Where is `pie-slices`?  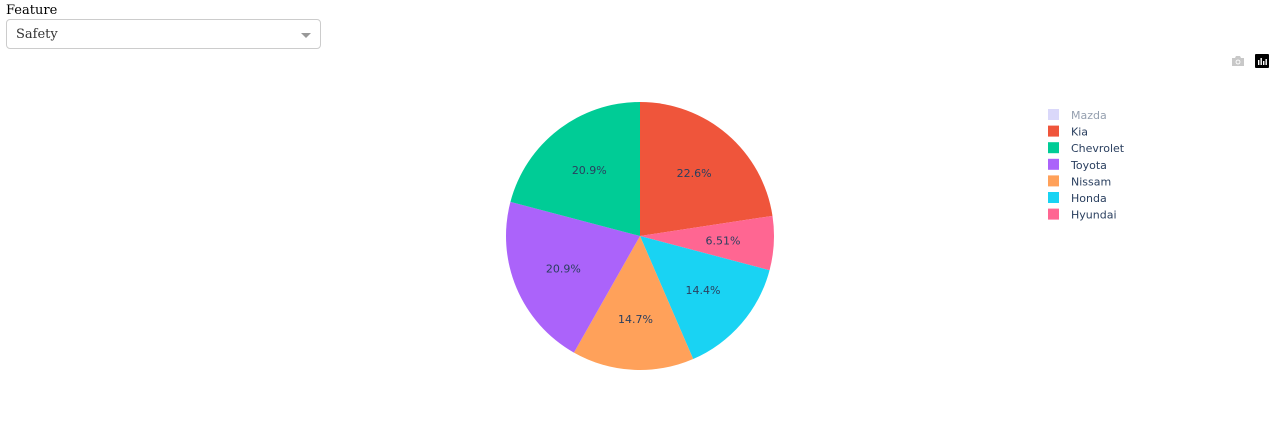
pie-slices is located at coordinates (640, 236).